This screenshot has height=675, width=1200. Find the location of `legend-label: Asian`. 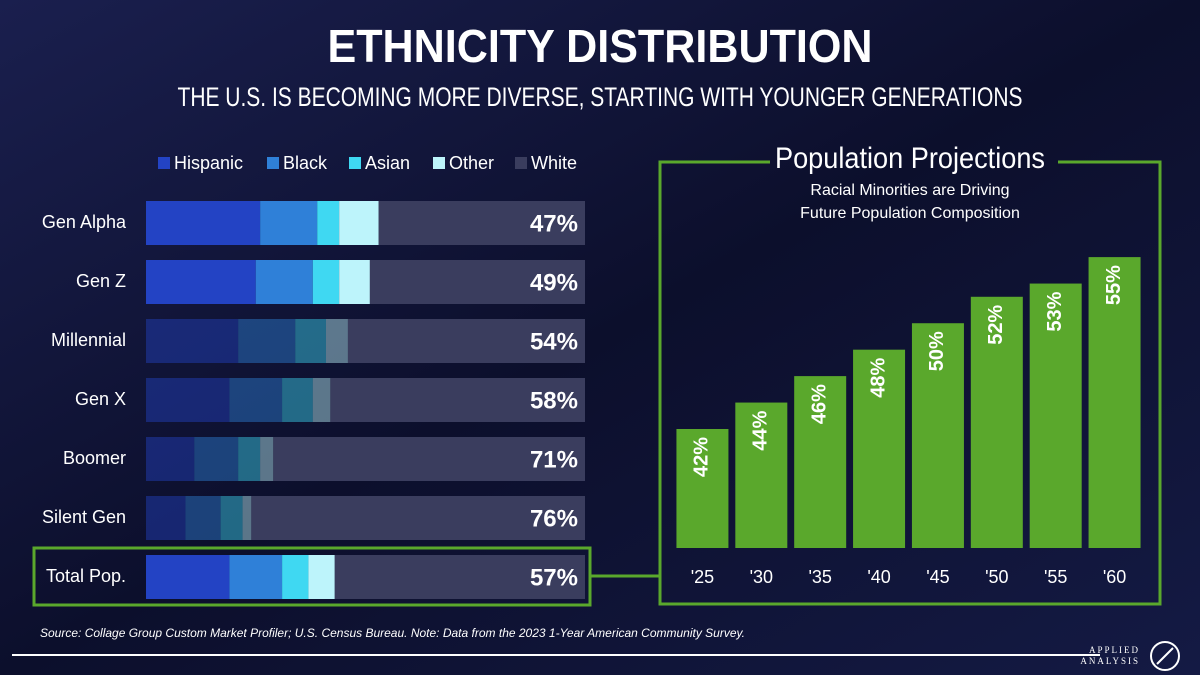

legend-label: Asian is located at coordinates (387, 163).